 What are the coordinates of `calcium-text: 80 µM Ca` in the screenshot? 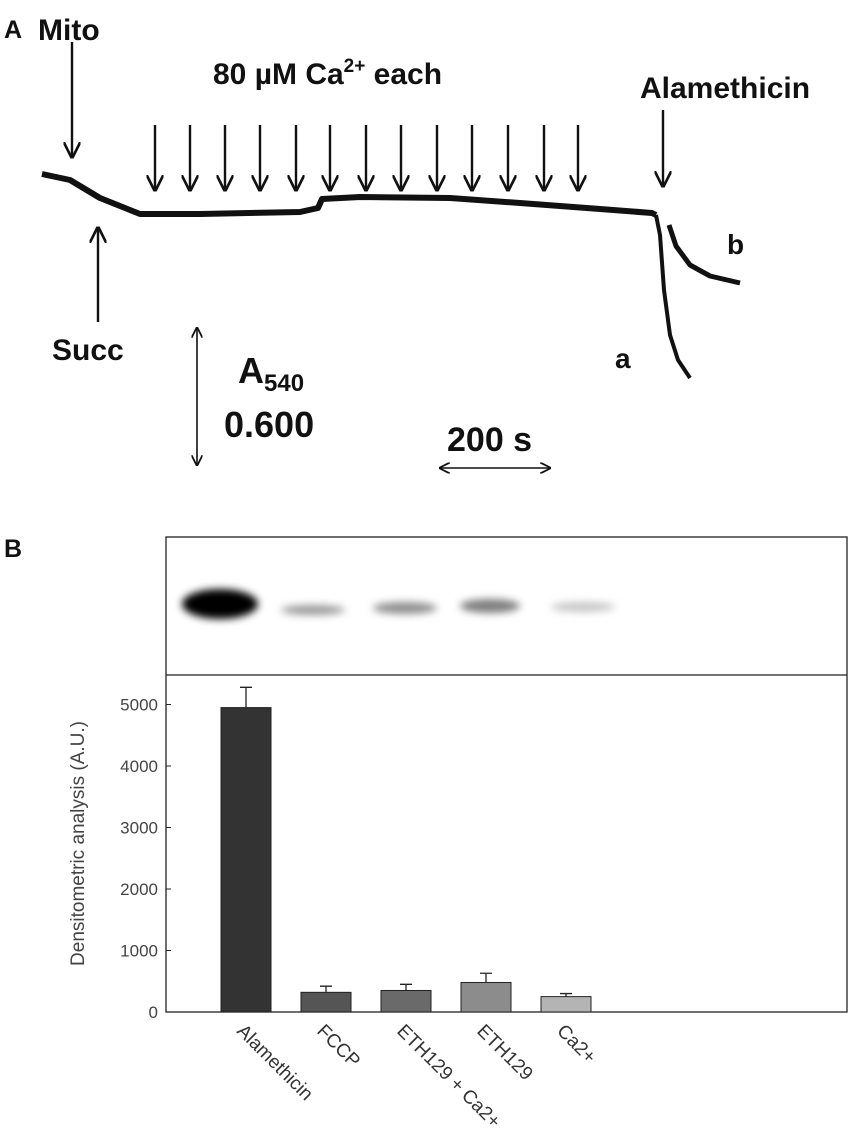 It's located at (278, 74).